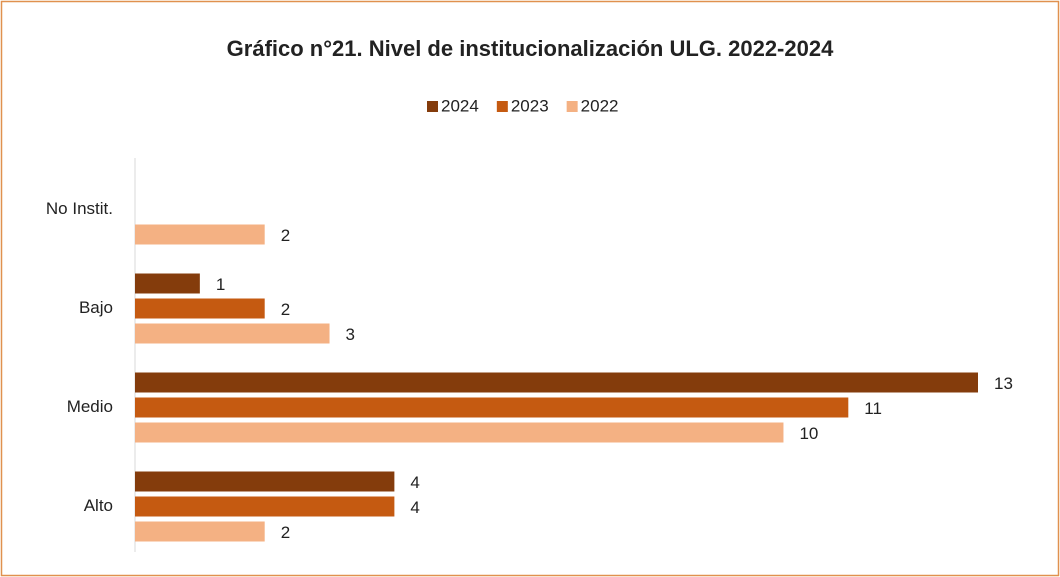  Describe the element at coordinates (90, 406) in the screenshot. I see `y-tick-label: Medio` at that location.